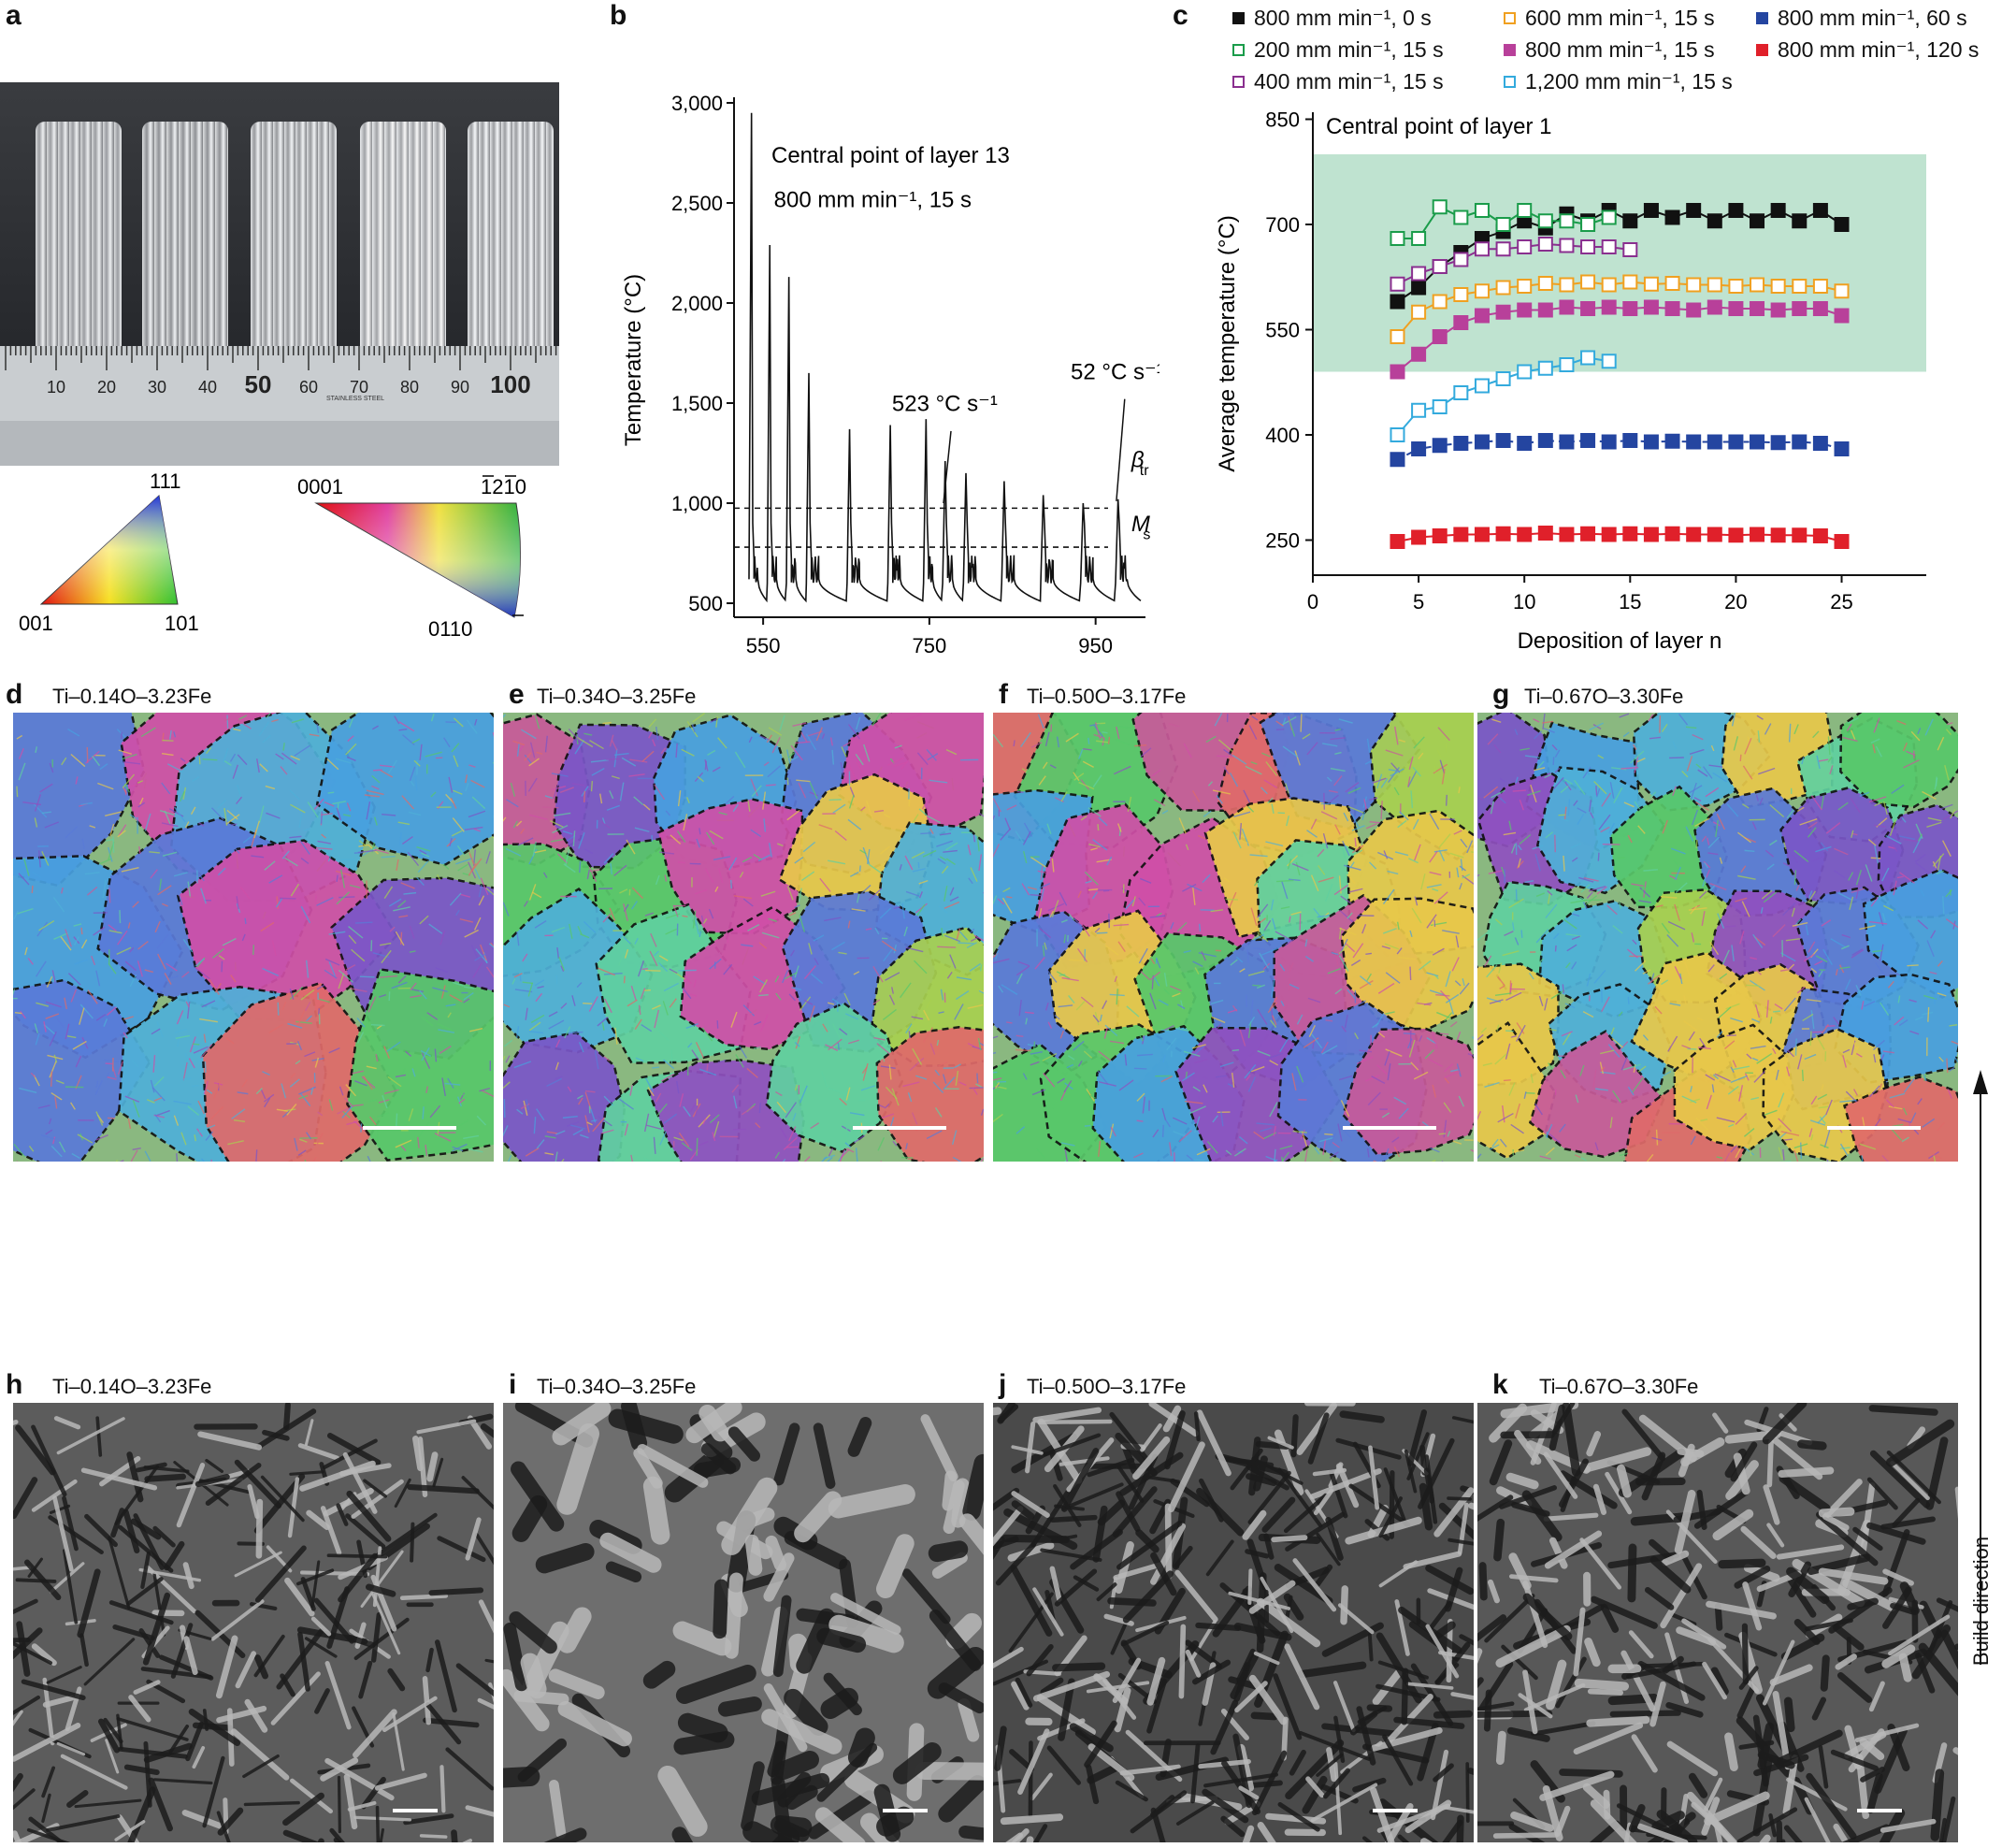 The height and width of the screenshot is (1848, 2002). I want to click on y-tick-label: 500, so click(705, 604).